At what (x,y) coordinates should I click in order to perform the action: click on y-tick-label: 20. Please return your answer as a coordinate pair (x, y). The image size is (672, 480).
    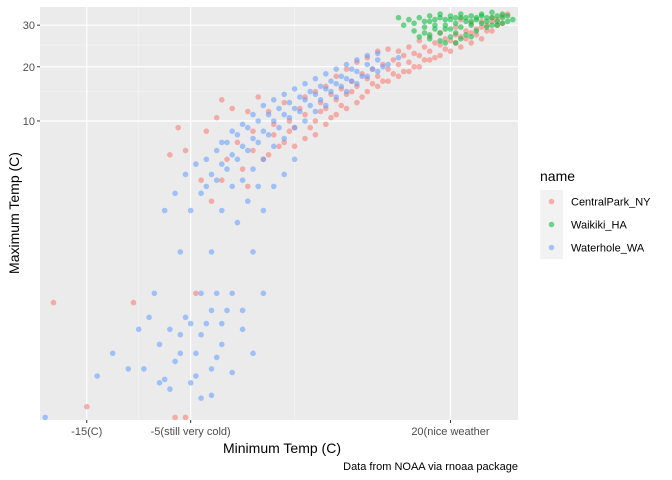
    Looking at the image, I should click on (29, 68).